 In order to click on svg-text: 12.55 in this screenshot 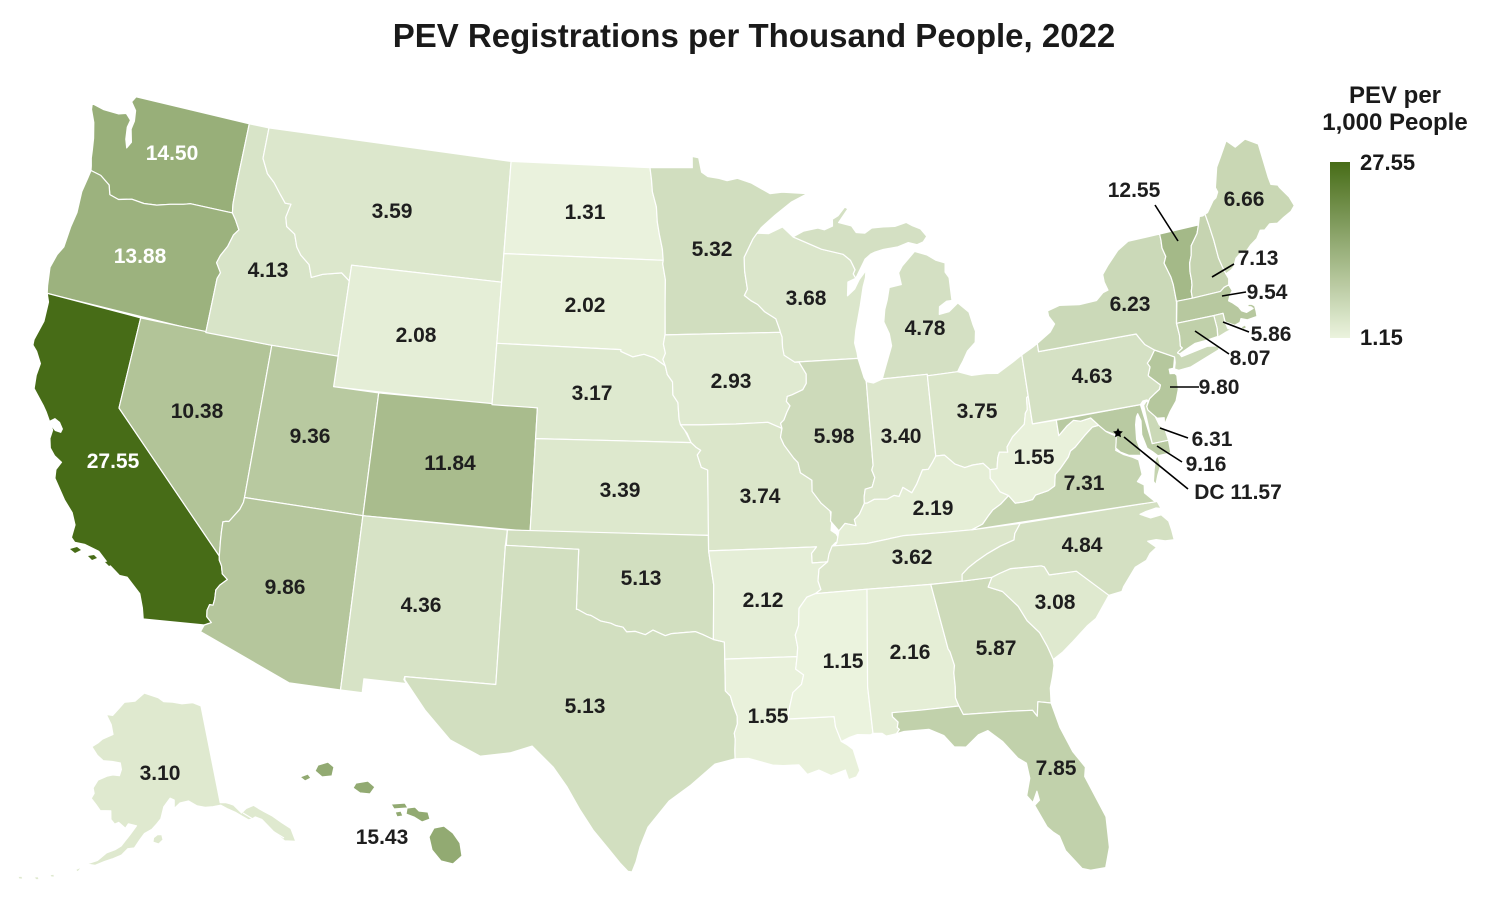, I will do `click(1134, 190)`.